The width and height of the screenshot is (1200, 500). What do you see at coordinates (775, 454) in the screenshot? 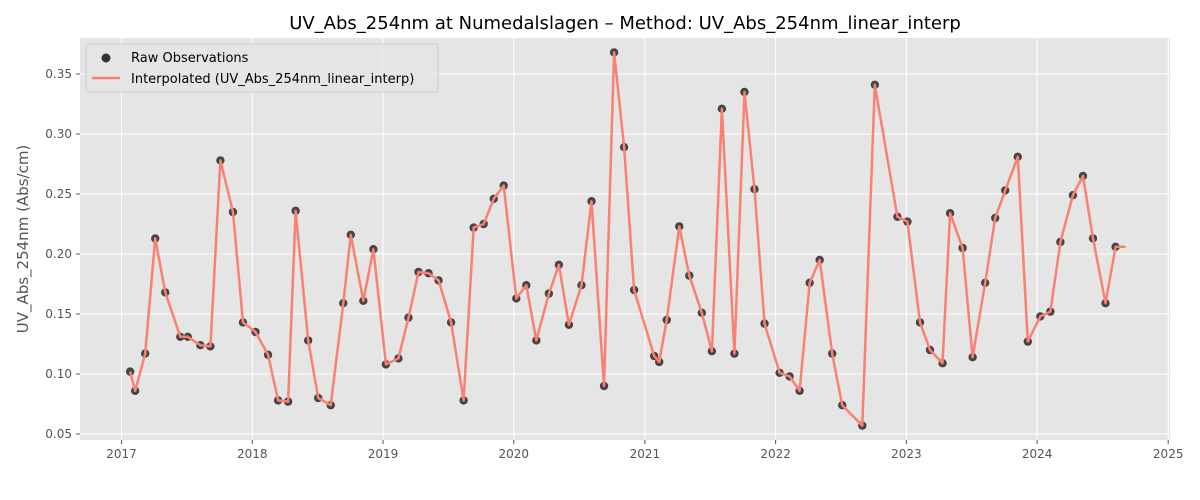
I see `x-tick-label: 2022` at bounding box center [775, 454].